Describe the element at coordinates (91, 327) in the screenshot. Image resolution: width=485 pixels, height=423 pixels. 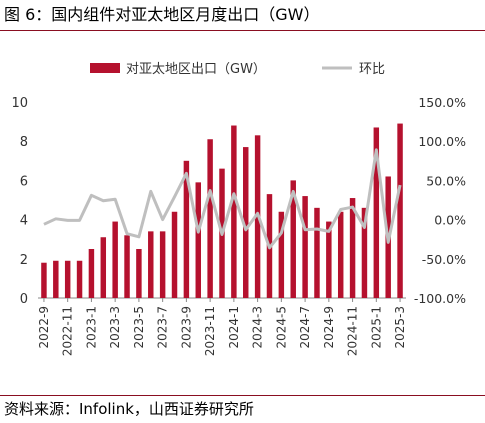
I see `x-tick-2023-1: 2023-1` at that location.